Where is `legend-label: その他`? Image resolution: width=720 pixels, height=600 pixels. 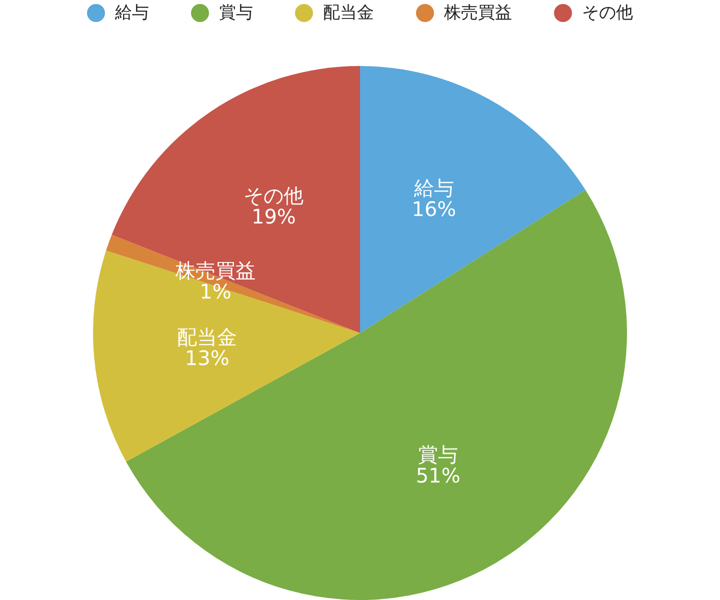 legend-label: その他 is located at coordinates (607, 13).